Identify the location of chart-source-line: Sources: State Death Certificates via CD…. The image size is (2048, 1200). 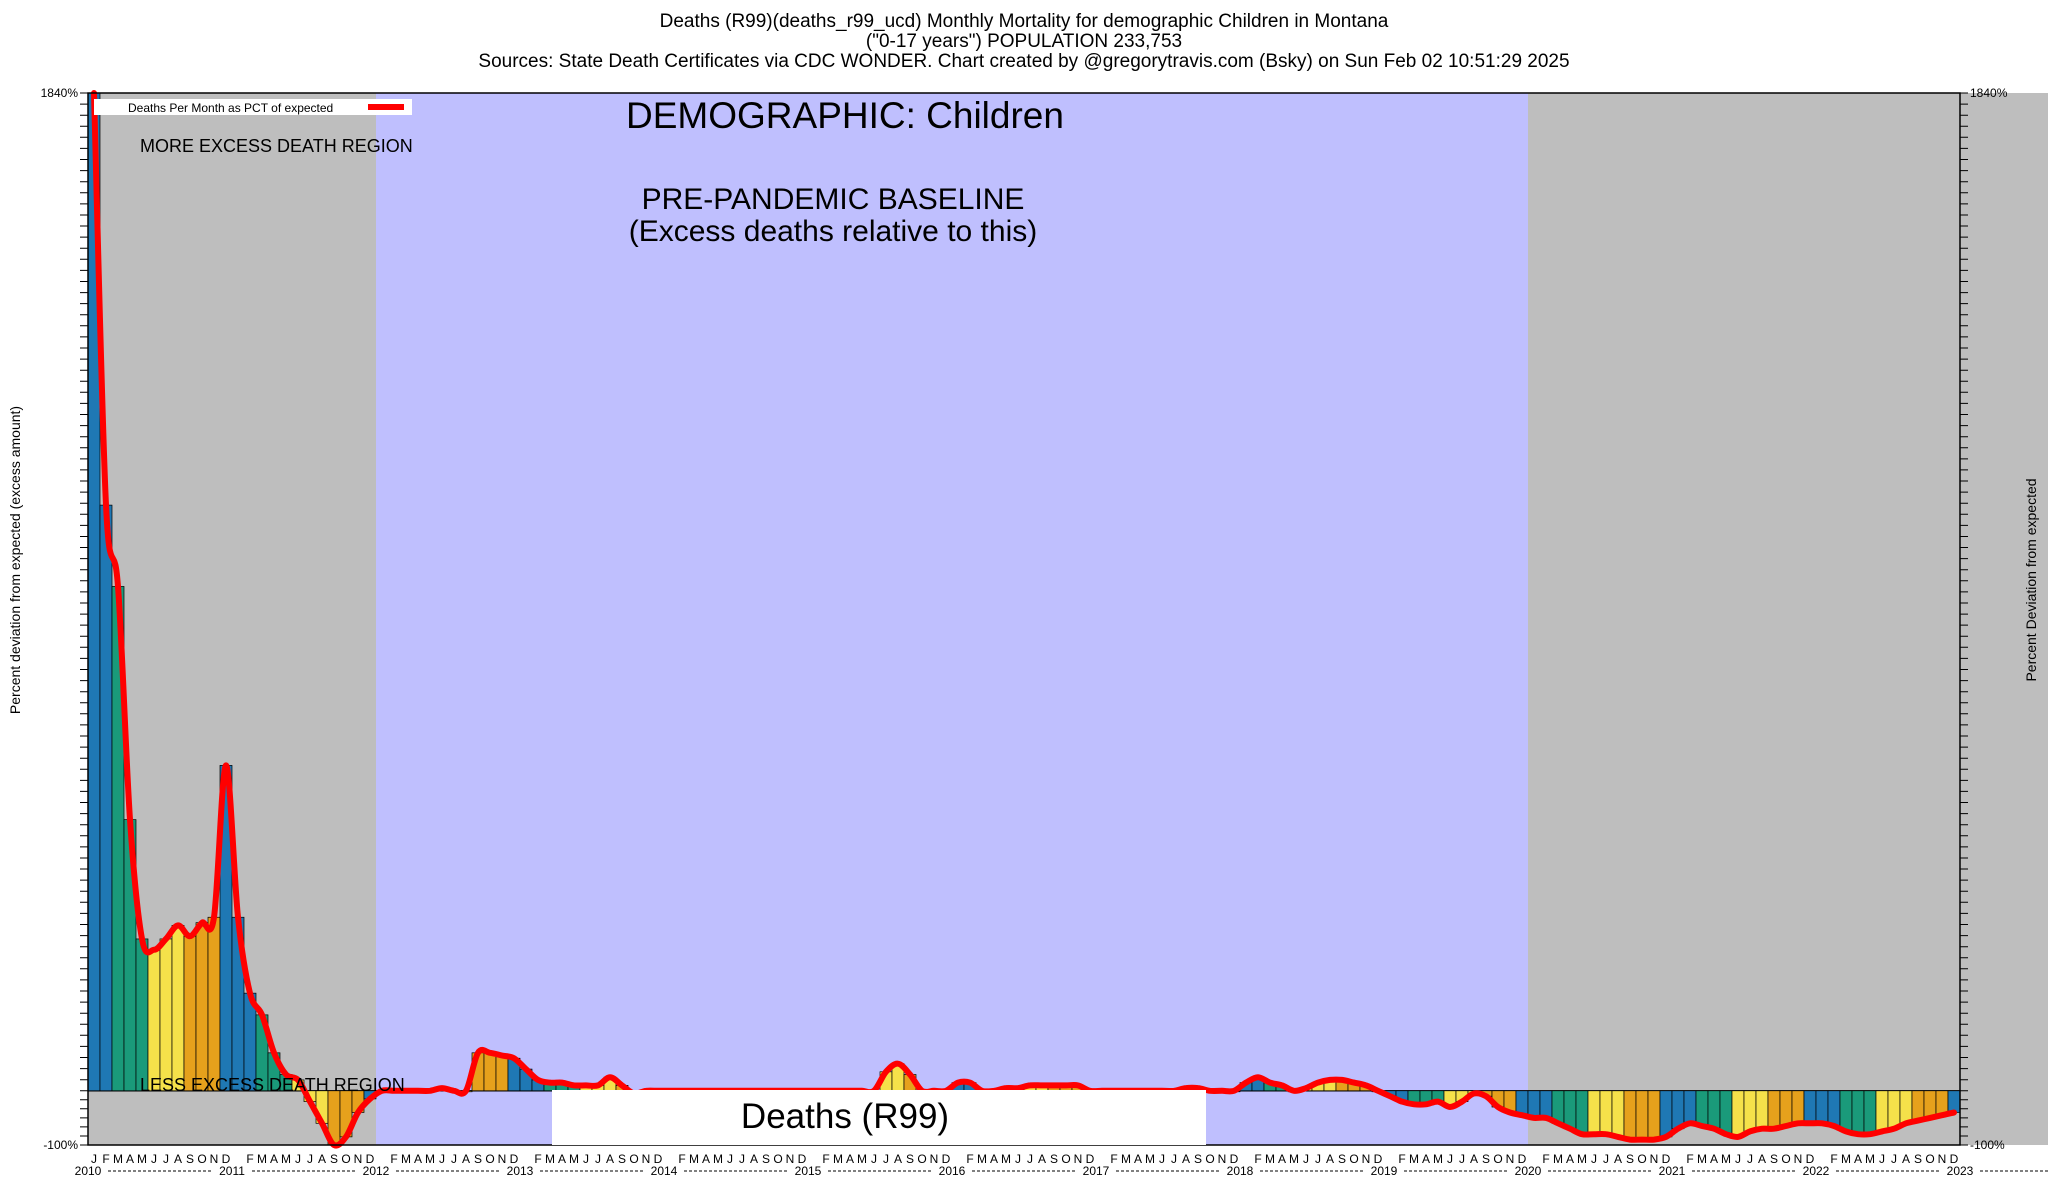
(1024, 61).